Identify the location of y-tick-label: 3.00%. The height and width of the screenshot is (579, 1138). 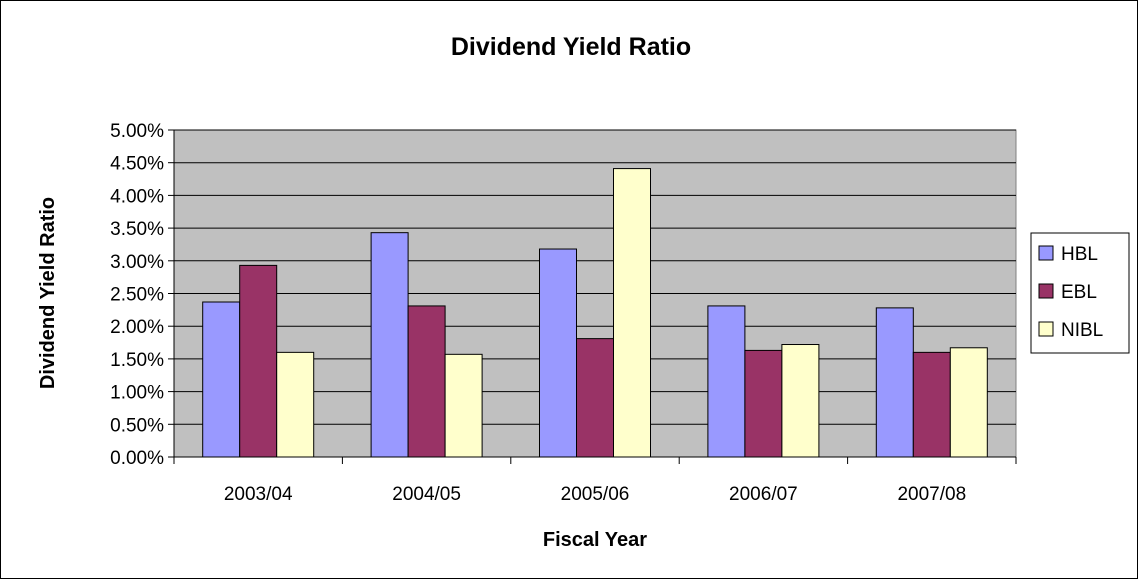
(137, 262).